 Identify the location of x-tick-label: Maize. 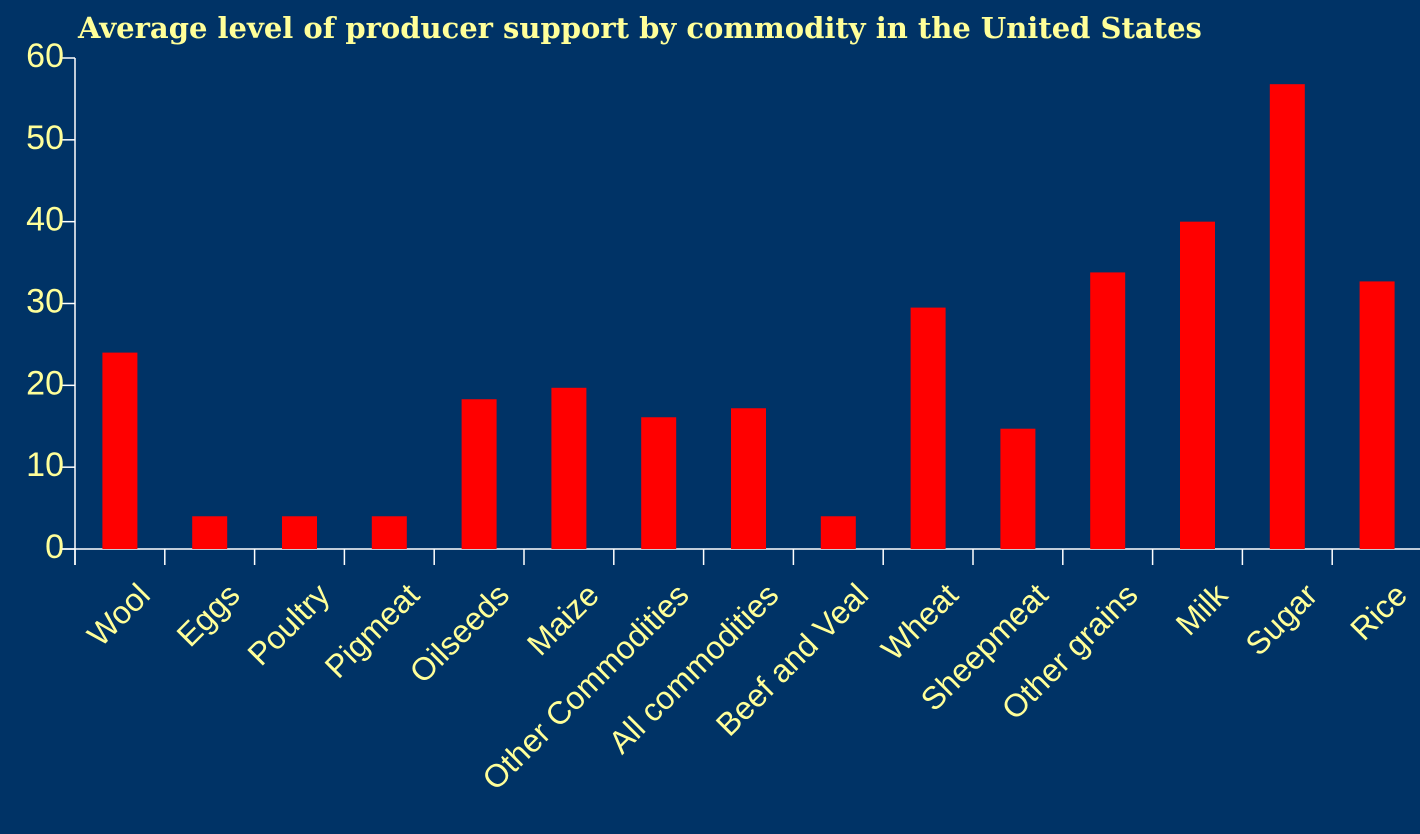
(563, 619).